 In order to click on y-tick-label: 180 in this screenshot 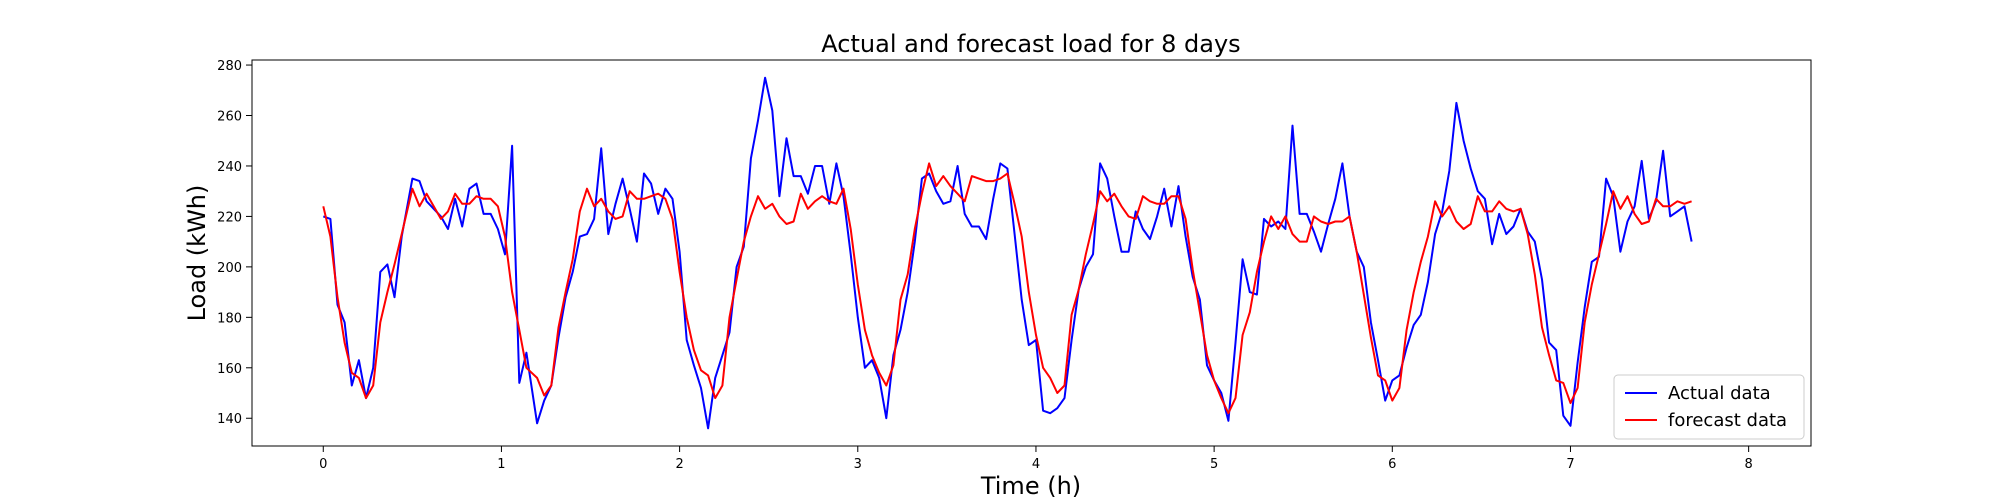, I will do `click(229, 318)`.